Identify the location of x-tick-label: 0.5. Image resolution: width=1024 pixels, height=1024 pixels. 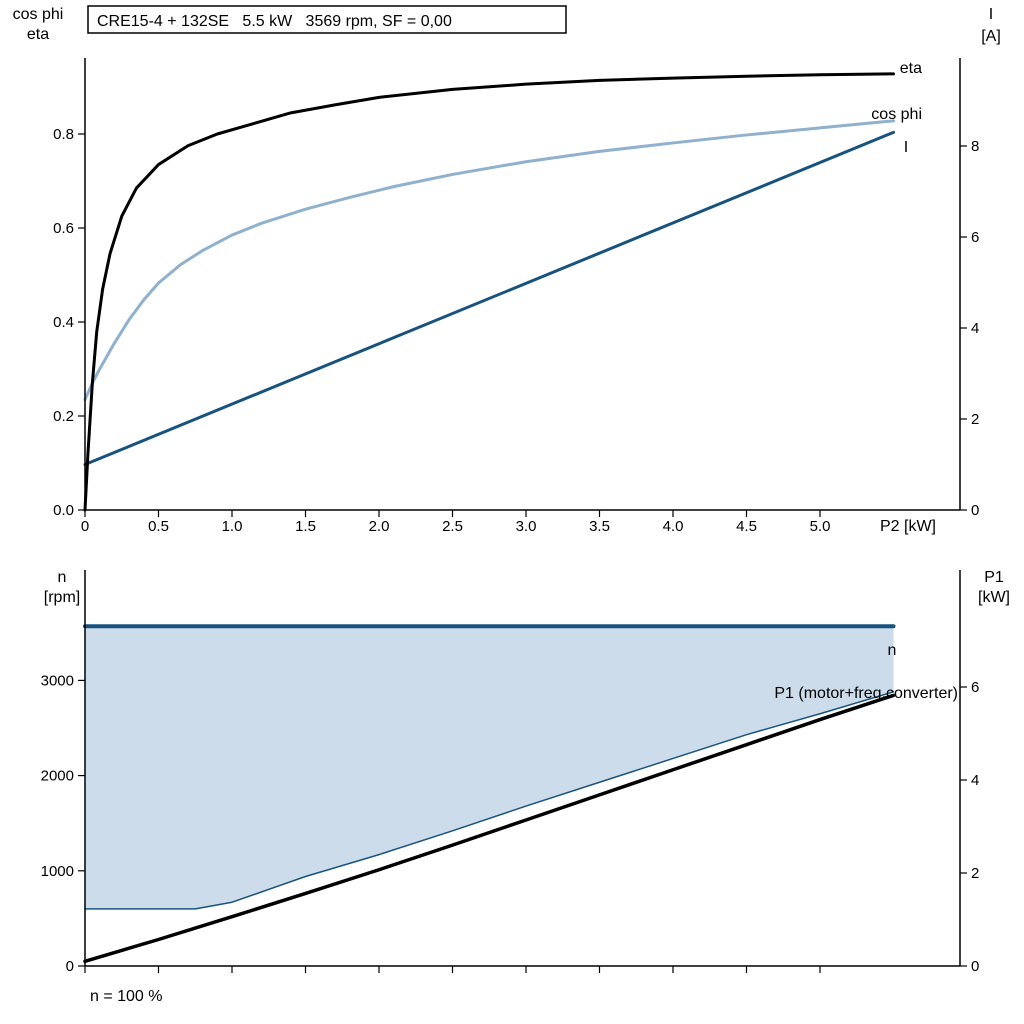
(158, 526).